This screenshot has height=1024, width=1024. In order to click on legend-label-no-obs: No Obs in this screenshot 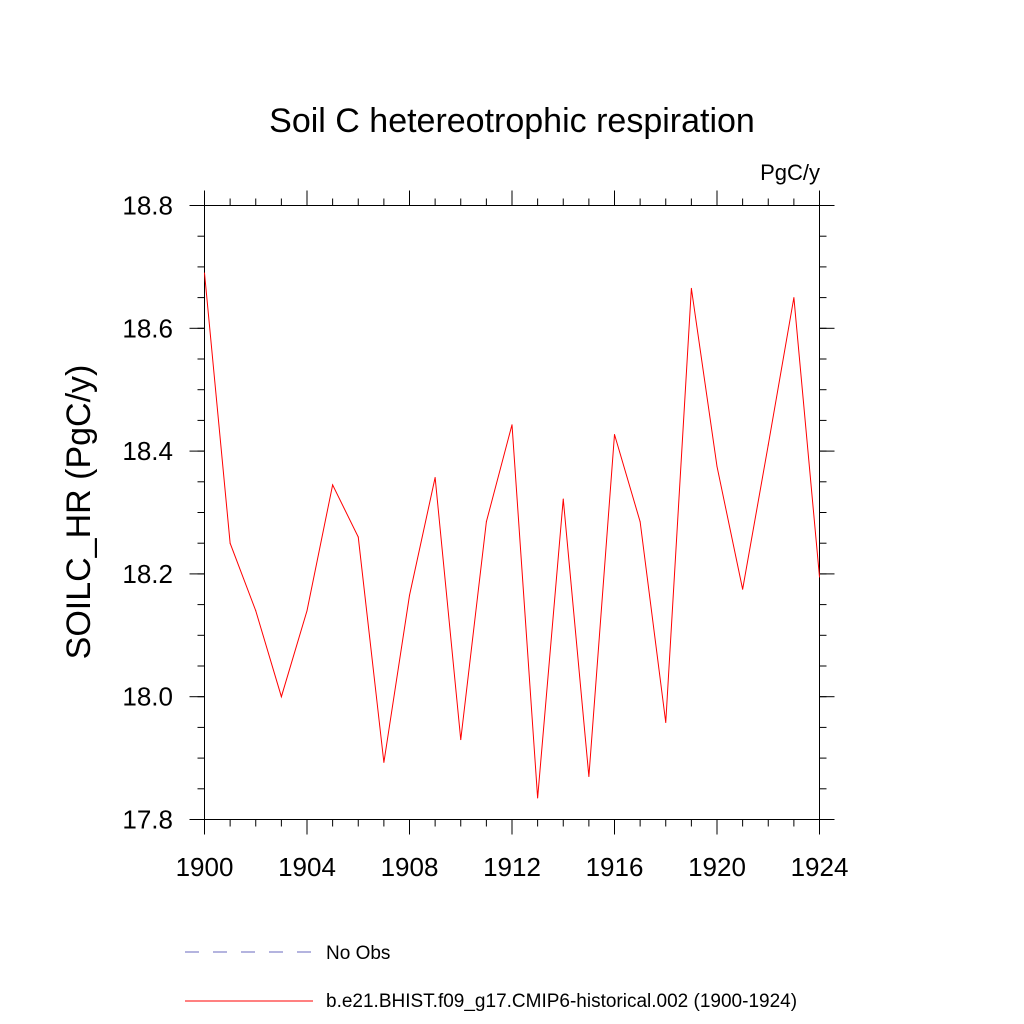, I will do `click(358, 953)`.